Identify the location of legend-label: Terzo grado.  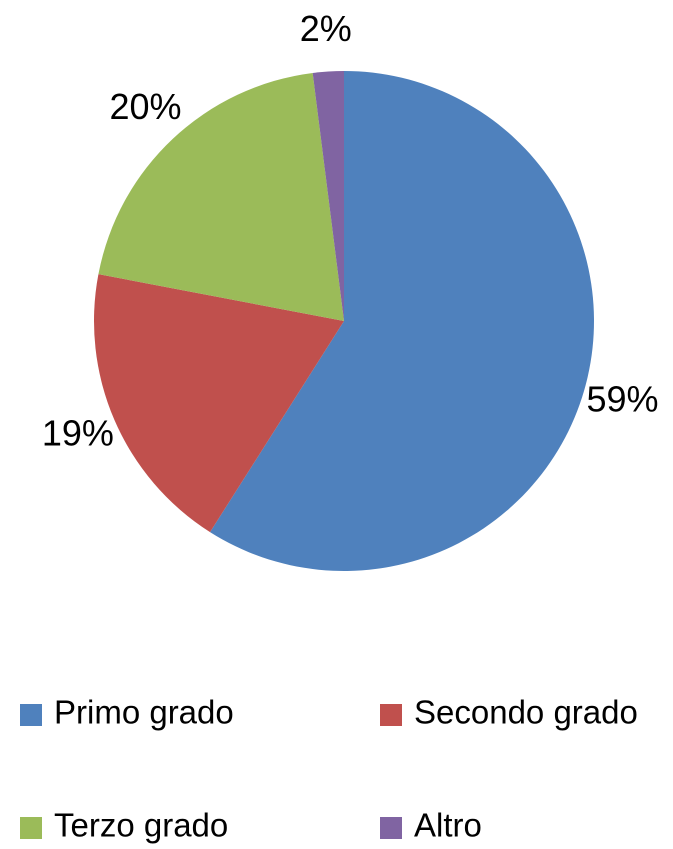
(141, 825).